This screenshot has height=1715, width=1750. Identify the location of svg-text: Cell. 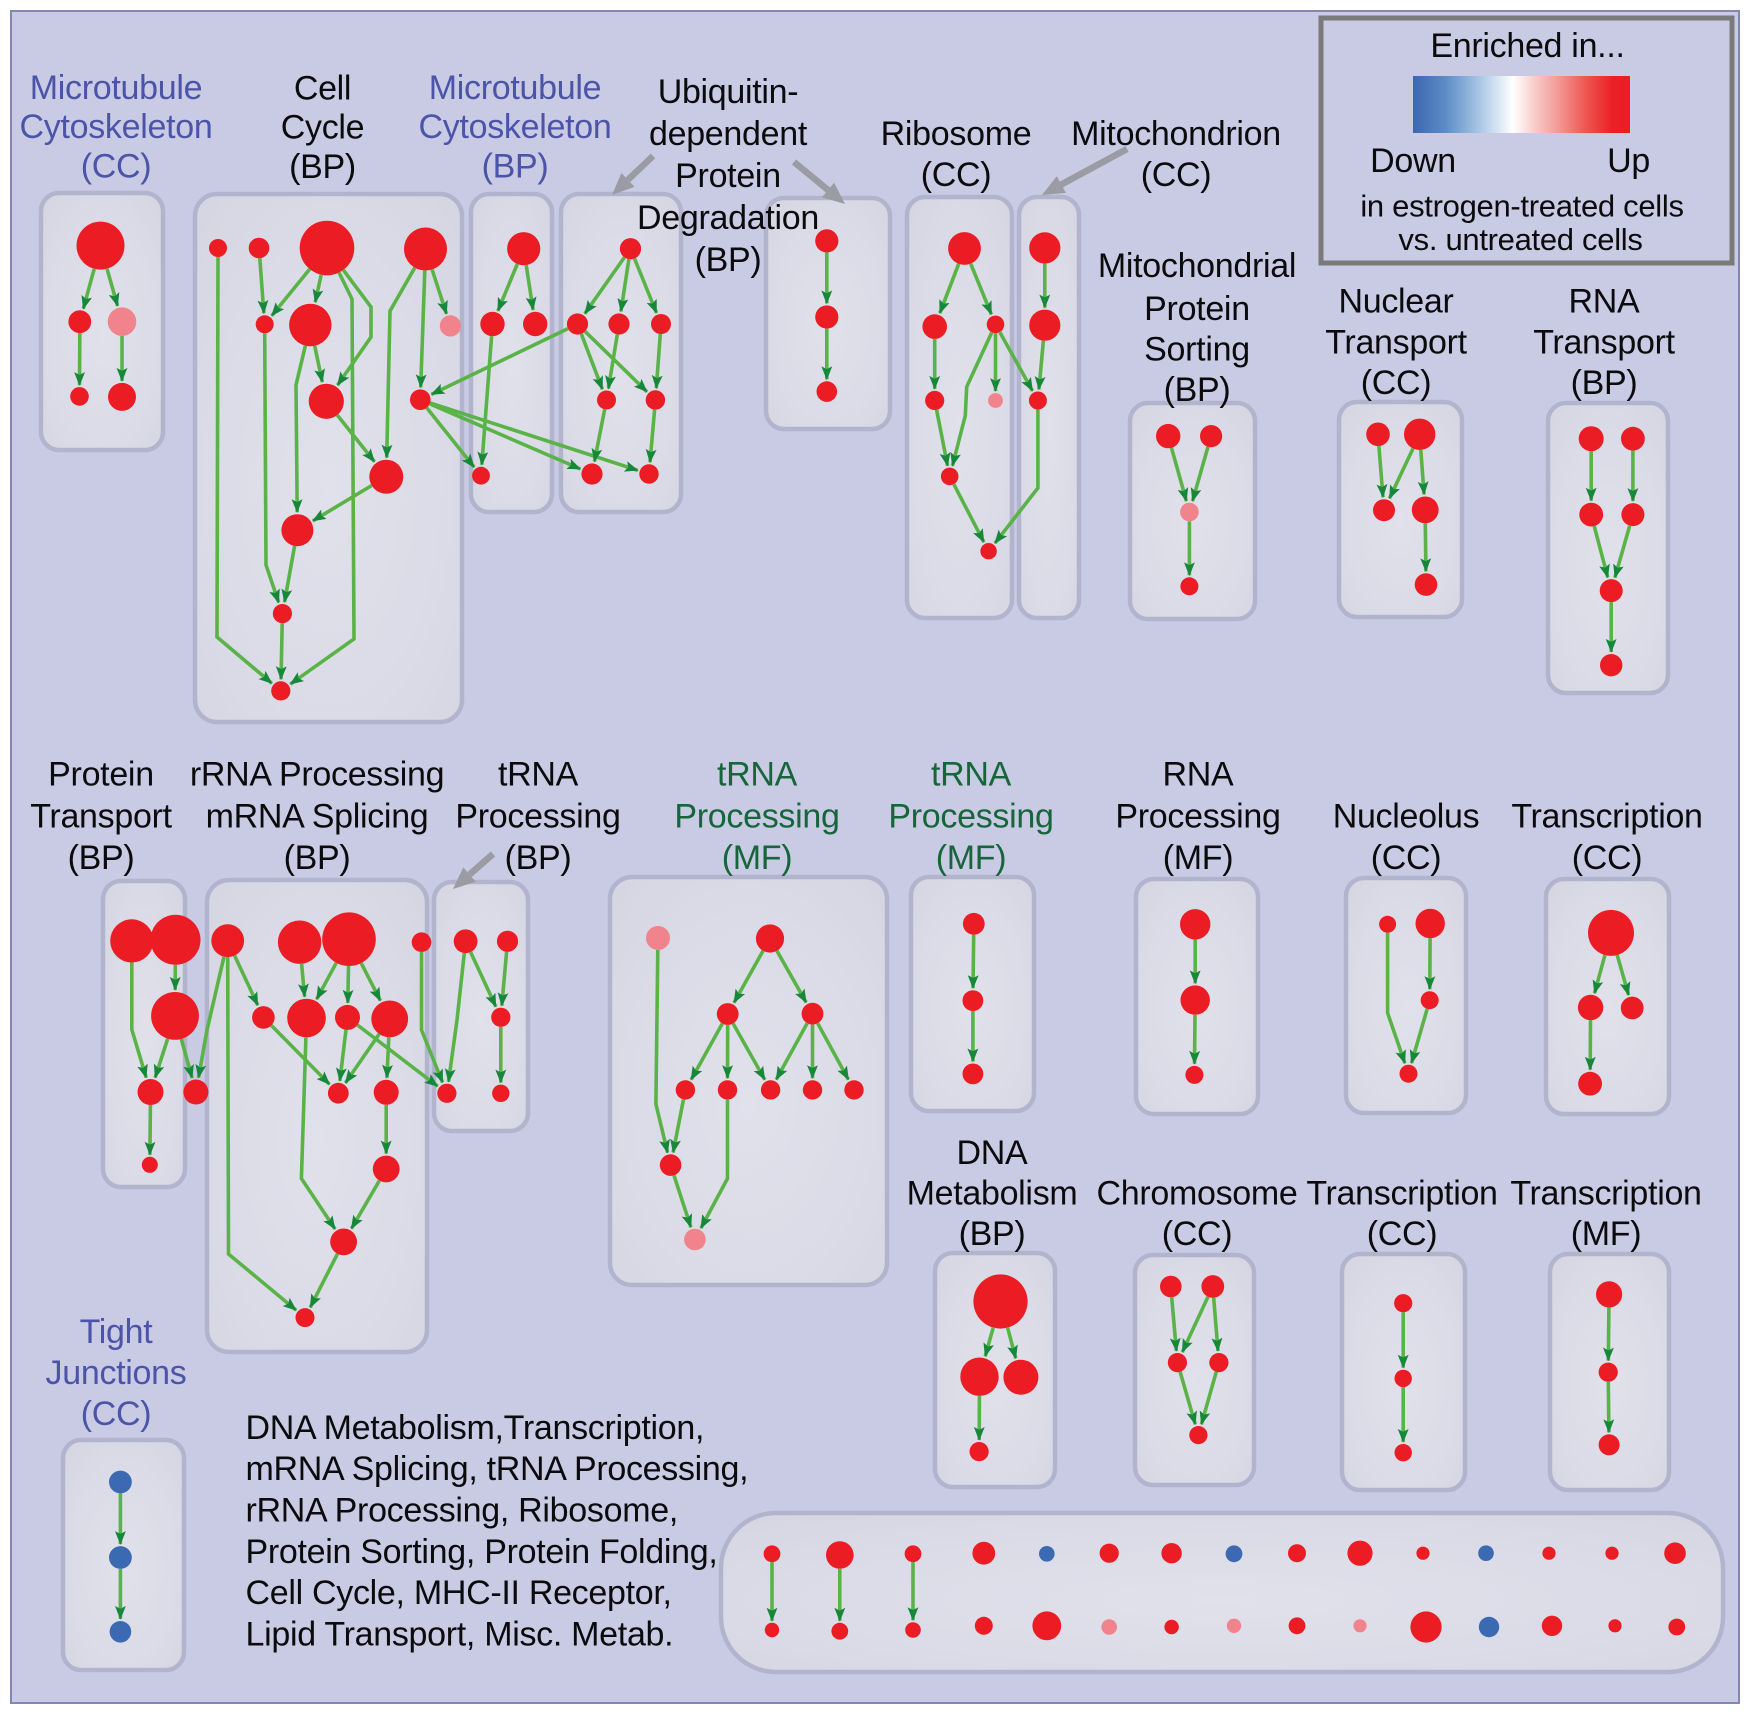
(322, 89).